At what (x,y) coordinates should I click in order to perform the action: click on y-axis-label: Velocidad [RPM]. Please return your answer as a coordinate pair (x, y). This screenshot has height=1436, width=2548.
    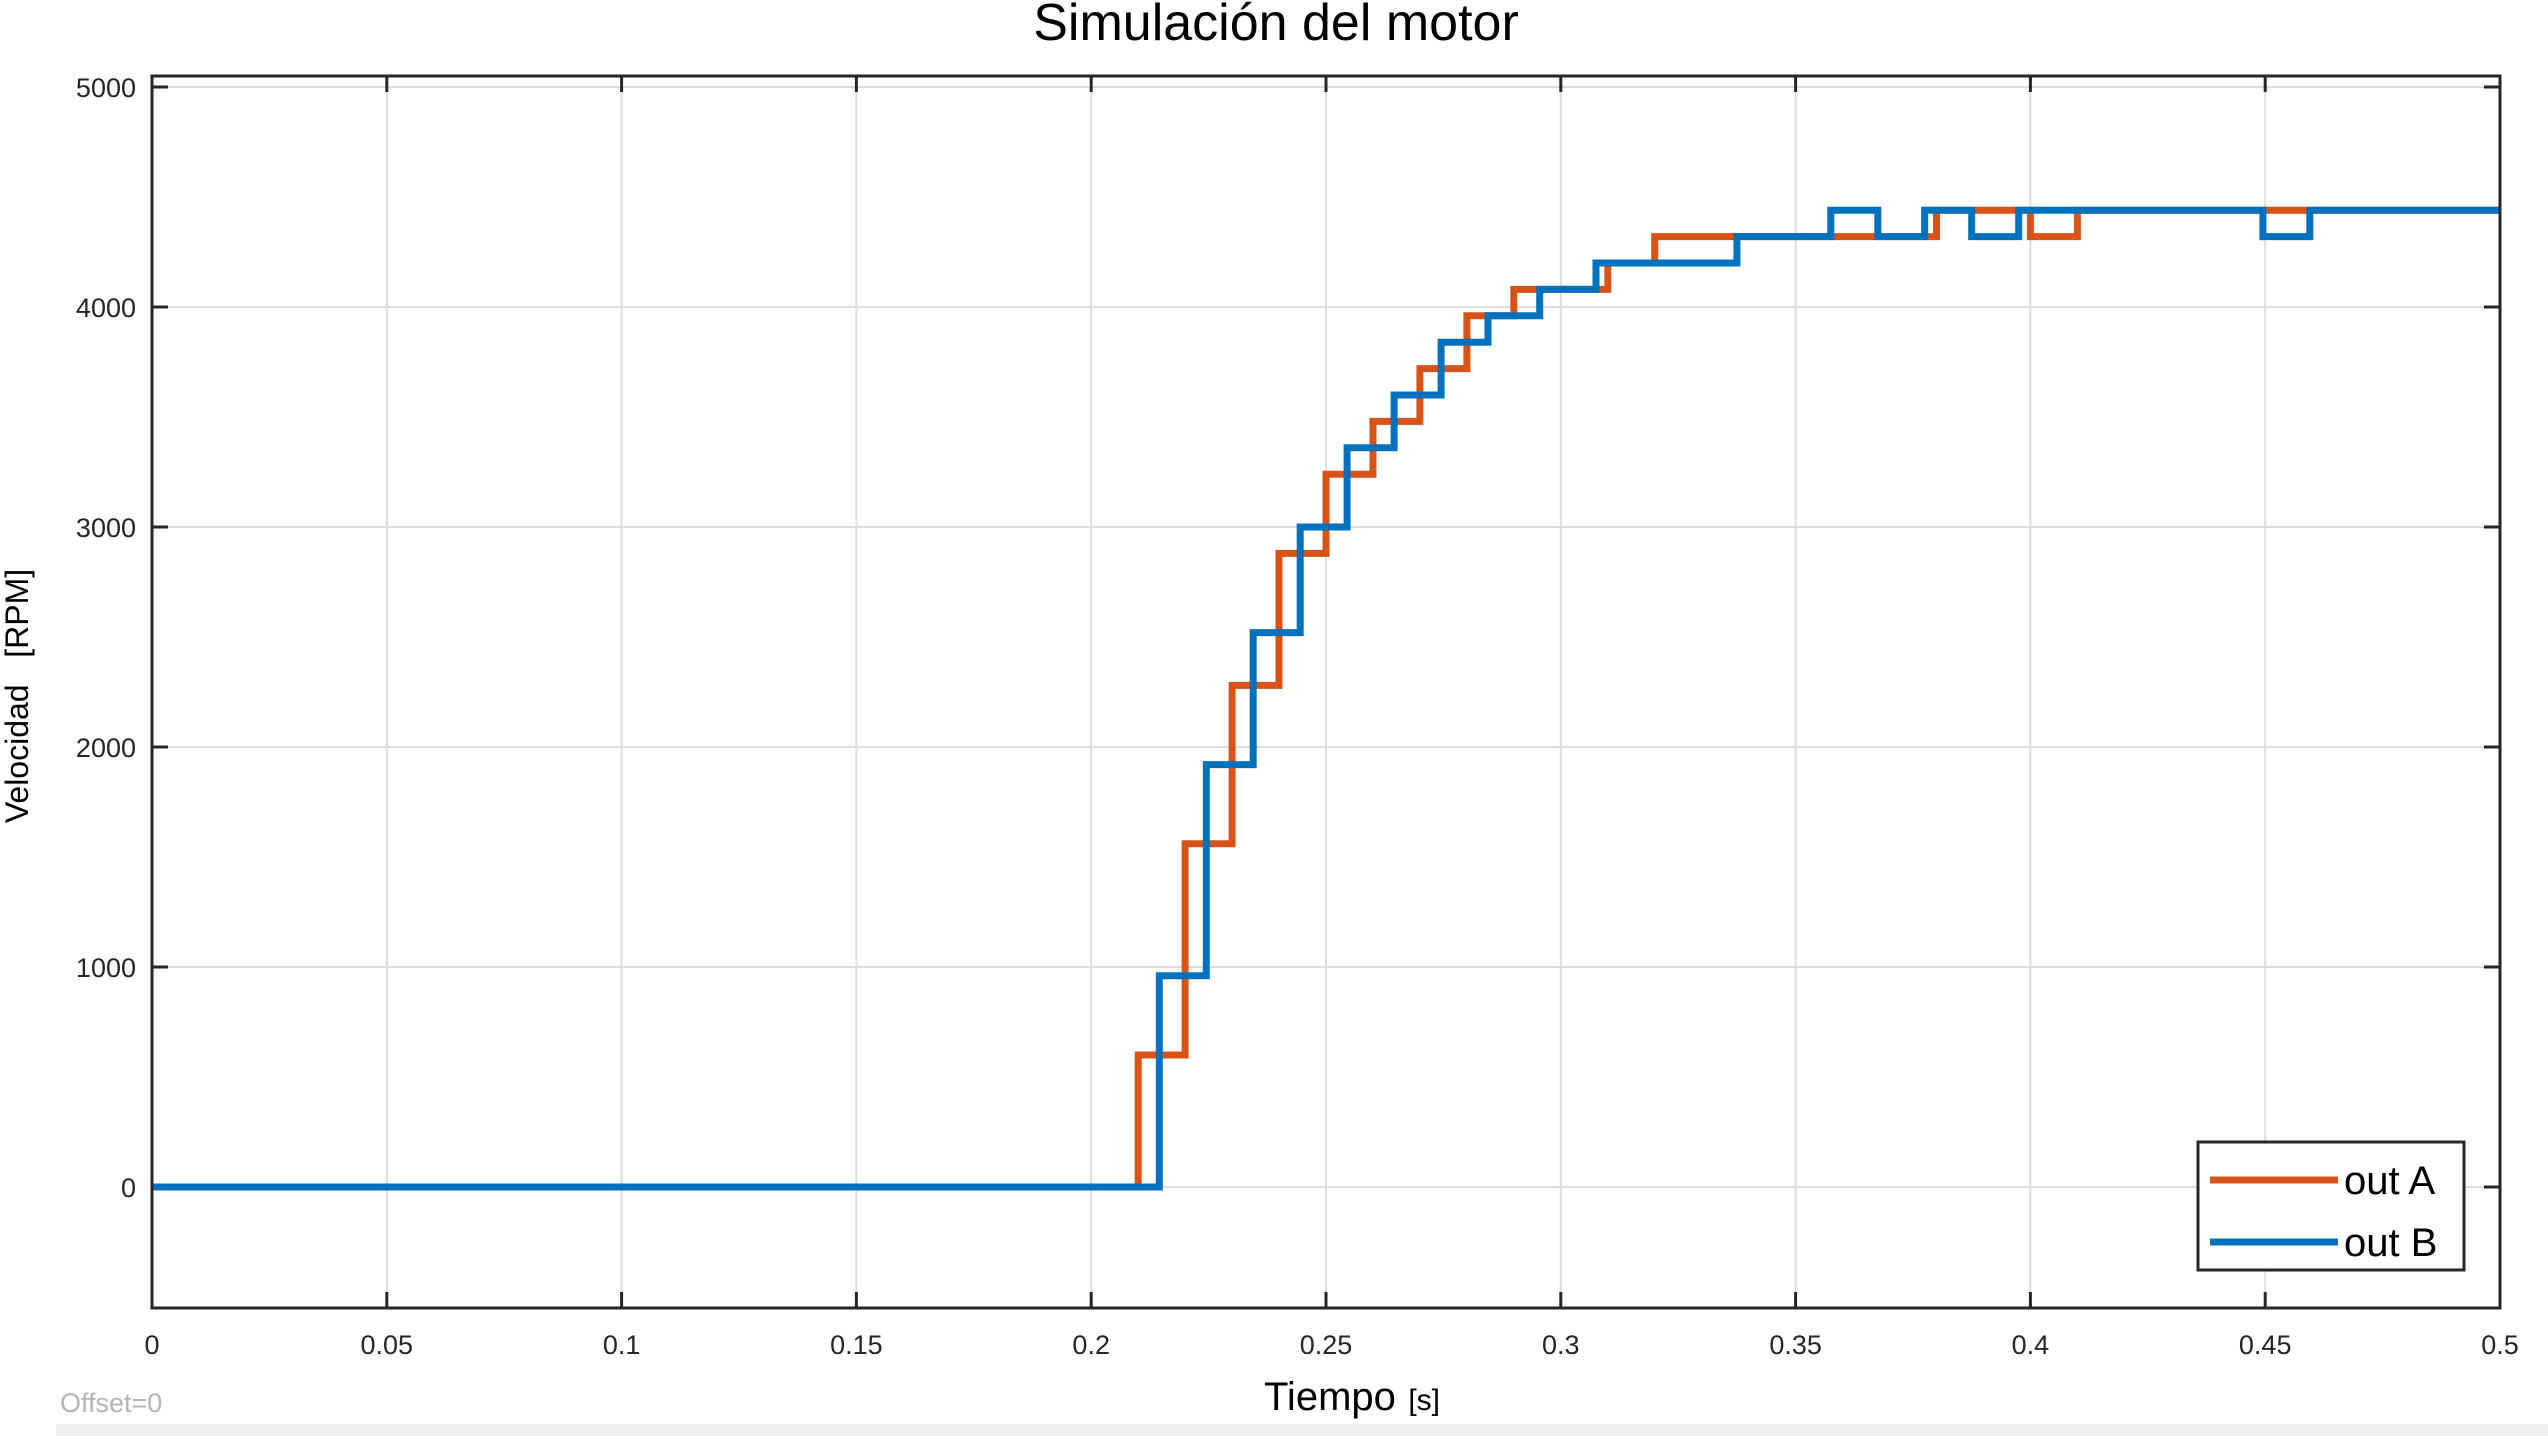
    Looking at the image, I should click on (17, 696).